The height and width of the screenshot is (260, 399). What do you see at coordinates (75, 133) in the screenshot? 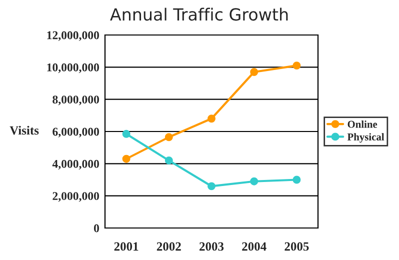
I see `y-tick-label: 6,000,000` at bounding box center [75, 133].